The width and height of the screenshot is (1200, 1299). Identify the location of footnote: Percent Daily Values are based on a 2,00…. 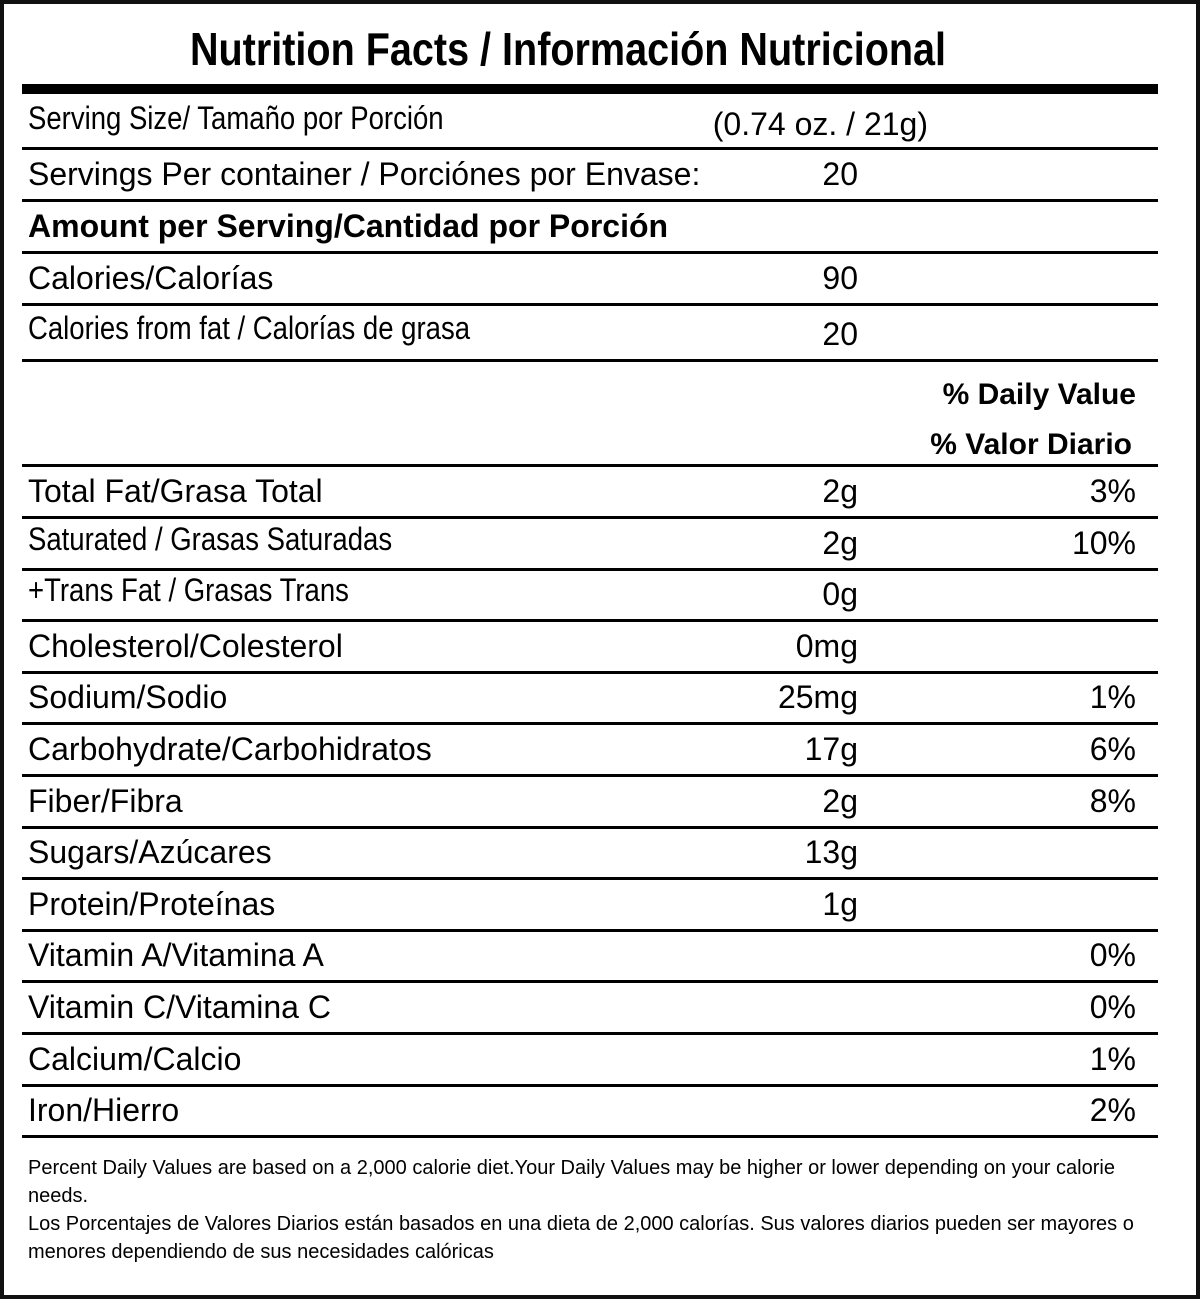
(598, 1210).